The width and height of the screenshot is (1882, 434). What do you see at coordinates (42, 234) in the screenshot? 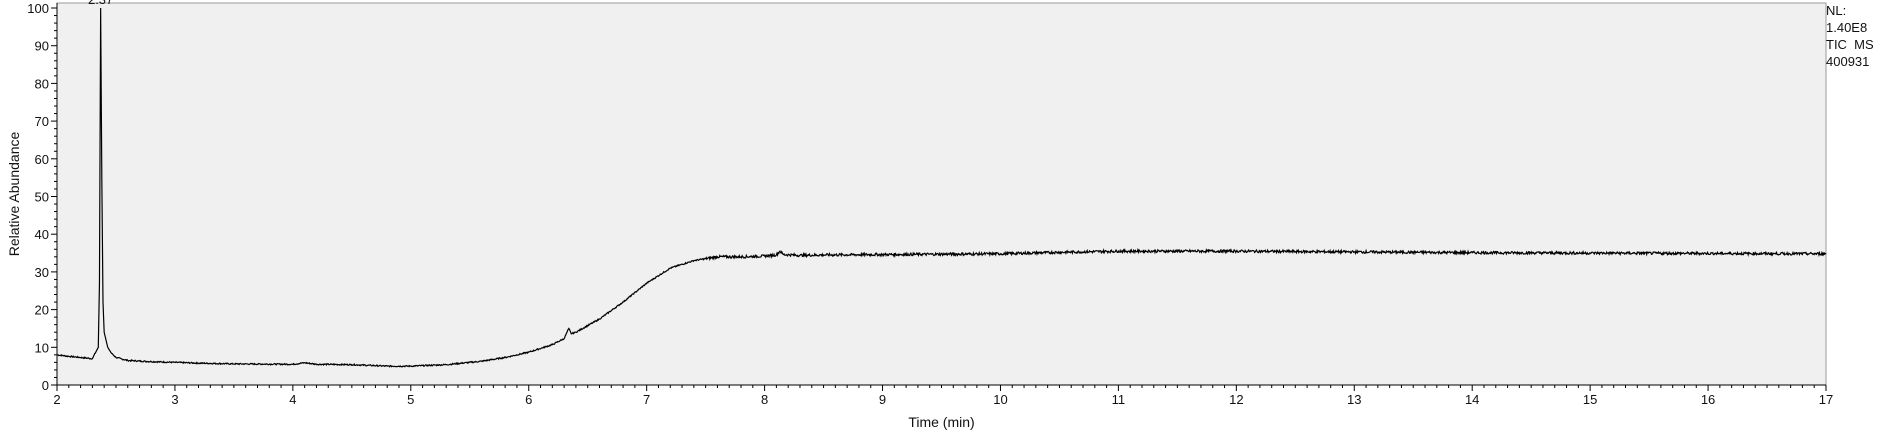
I see `y-tick-label: 40` at bounding box center [42, 234].